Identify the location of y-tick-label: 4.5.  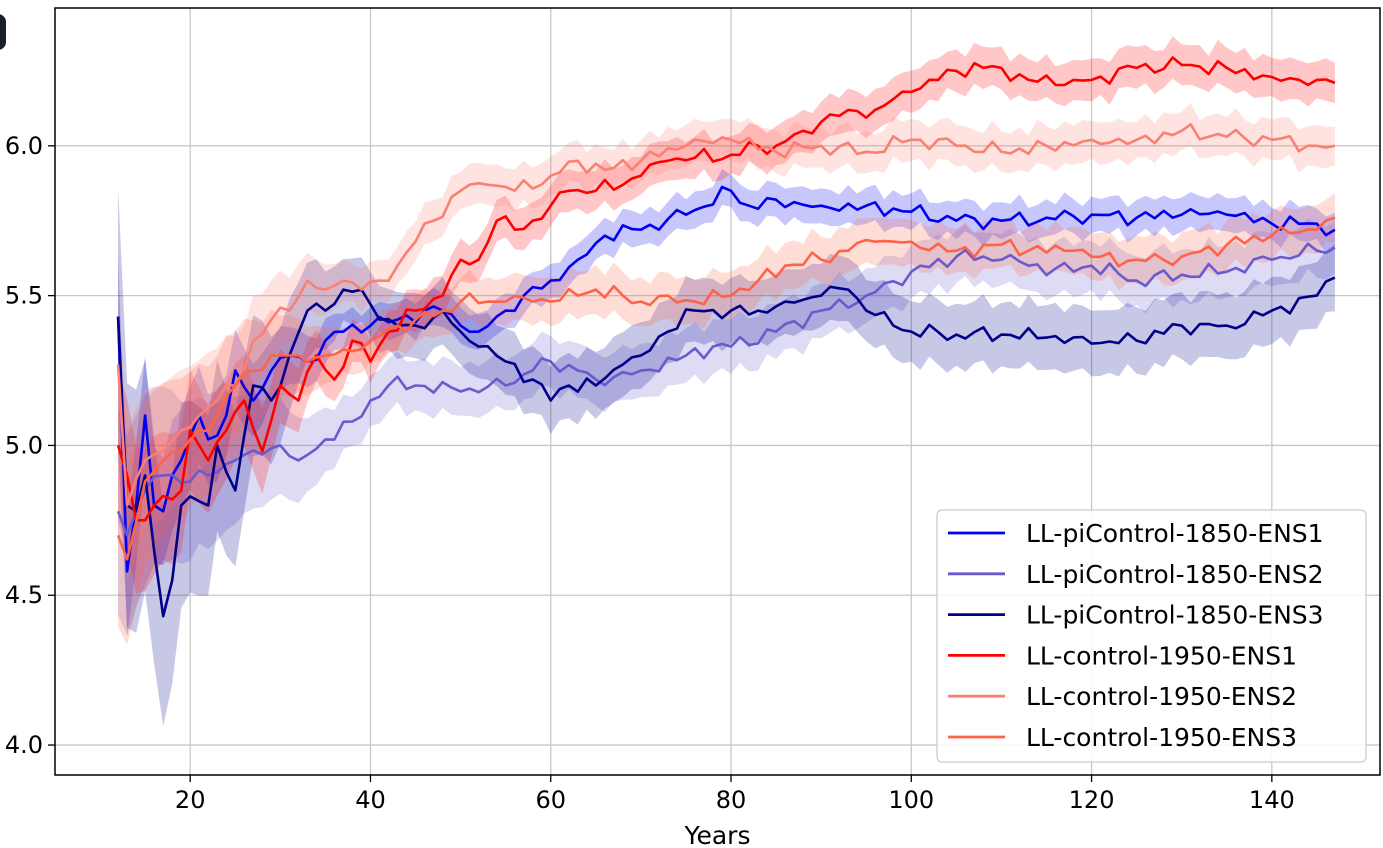
(24, 595).